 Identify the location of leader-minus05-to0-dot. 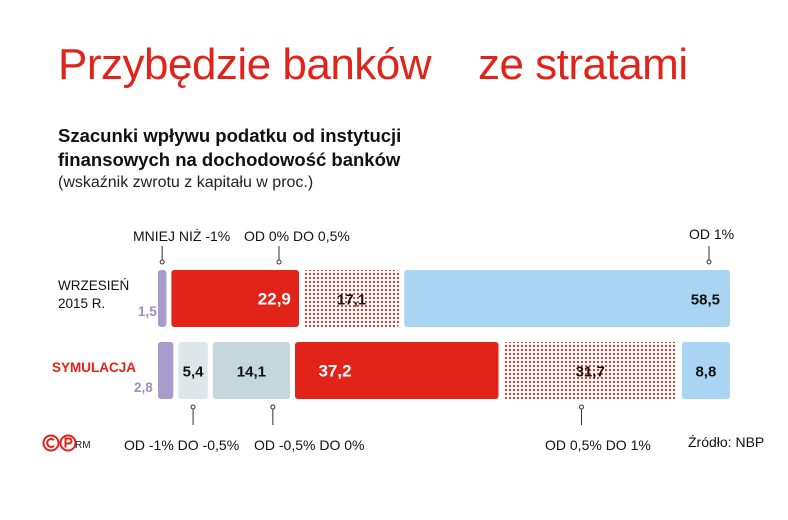
(273, 407).